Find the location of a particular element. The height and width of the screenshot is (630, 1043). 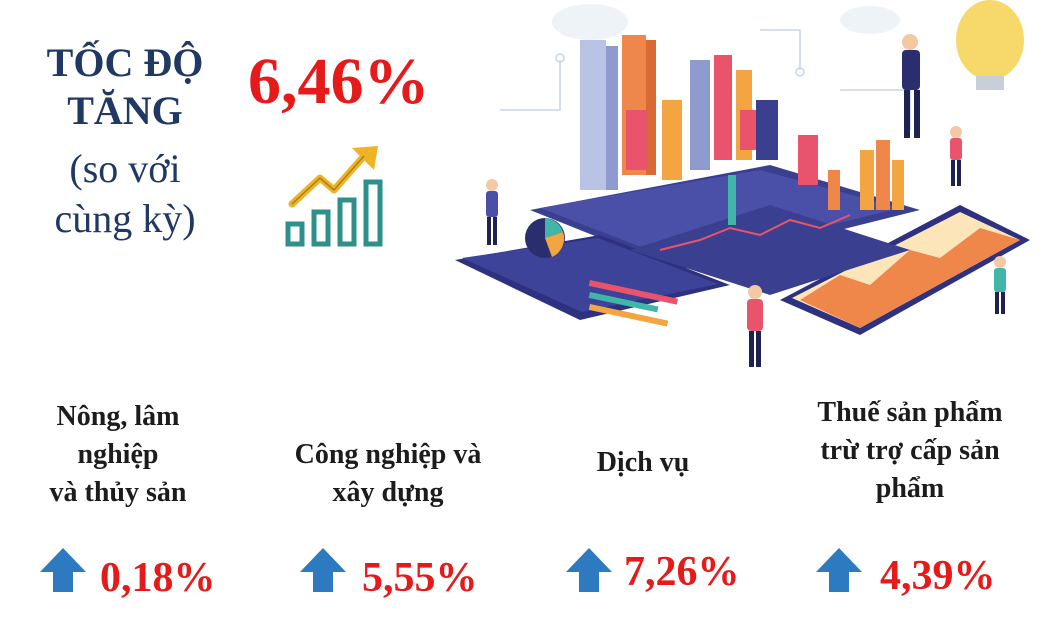

sector-1-label-line-2: xây dựng is located at coordinates (388, 492).